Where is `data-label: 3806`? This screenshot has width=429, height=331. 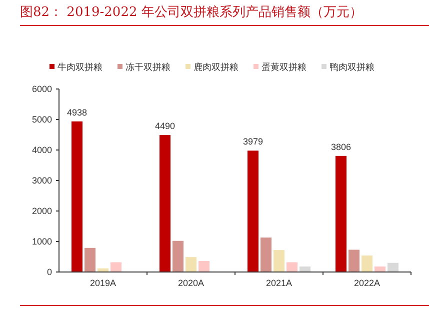
data-label: 3806 is located at coordinates (341, 147).